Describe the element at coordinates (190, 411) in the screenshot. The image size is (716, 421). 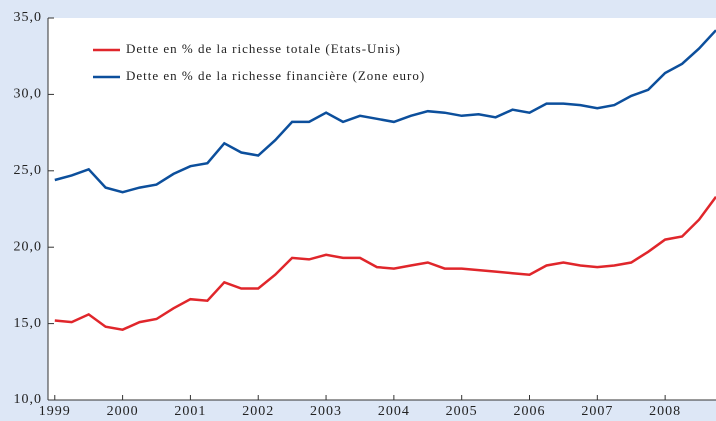
I see `x-tick-label: 2001` at that location.